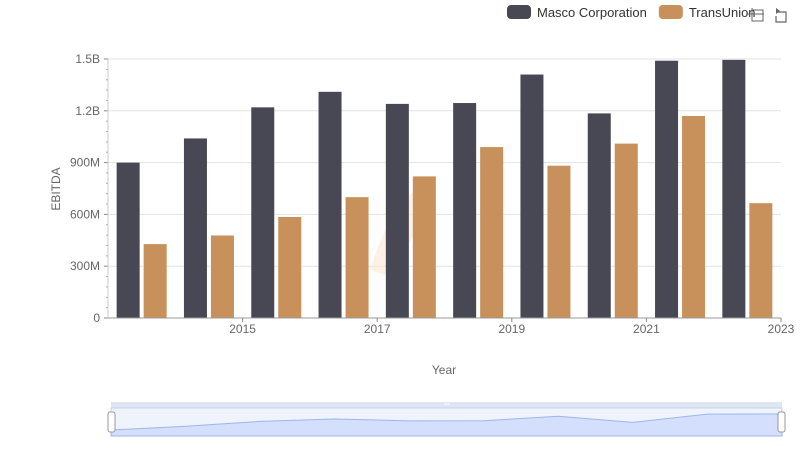 This screenshot has width=800, height=461. What do you see at coordinates (492, 232) in the screenshot?
I see `bar-transunion-2019` at bounding box center [492, 232].